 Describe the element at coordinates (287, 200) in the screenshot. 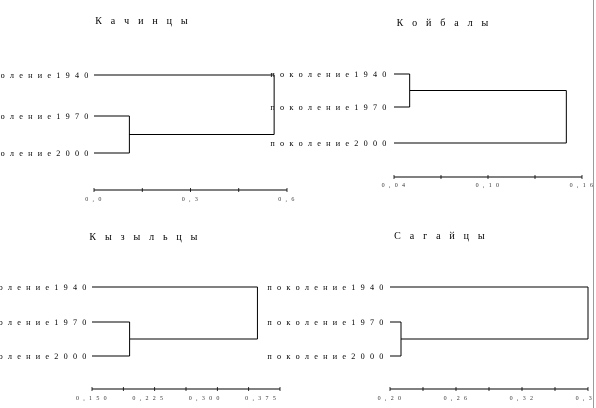

I see `x-tick-label: 0 , 6` at that location.